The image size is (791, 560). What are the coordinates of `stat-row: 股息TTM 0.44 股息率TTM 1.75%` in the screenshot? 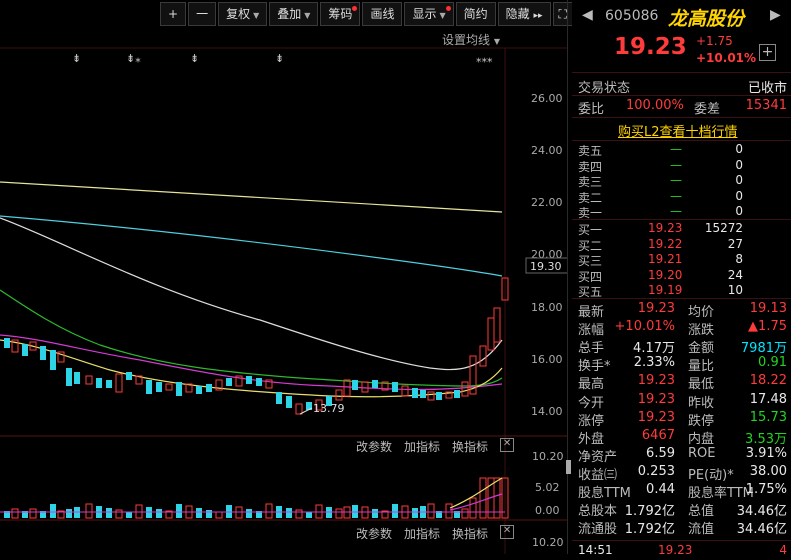 It's located at (682, 491).